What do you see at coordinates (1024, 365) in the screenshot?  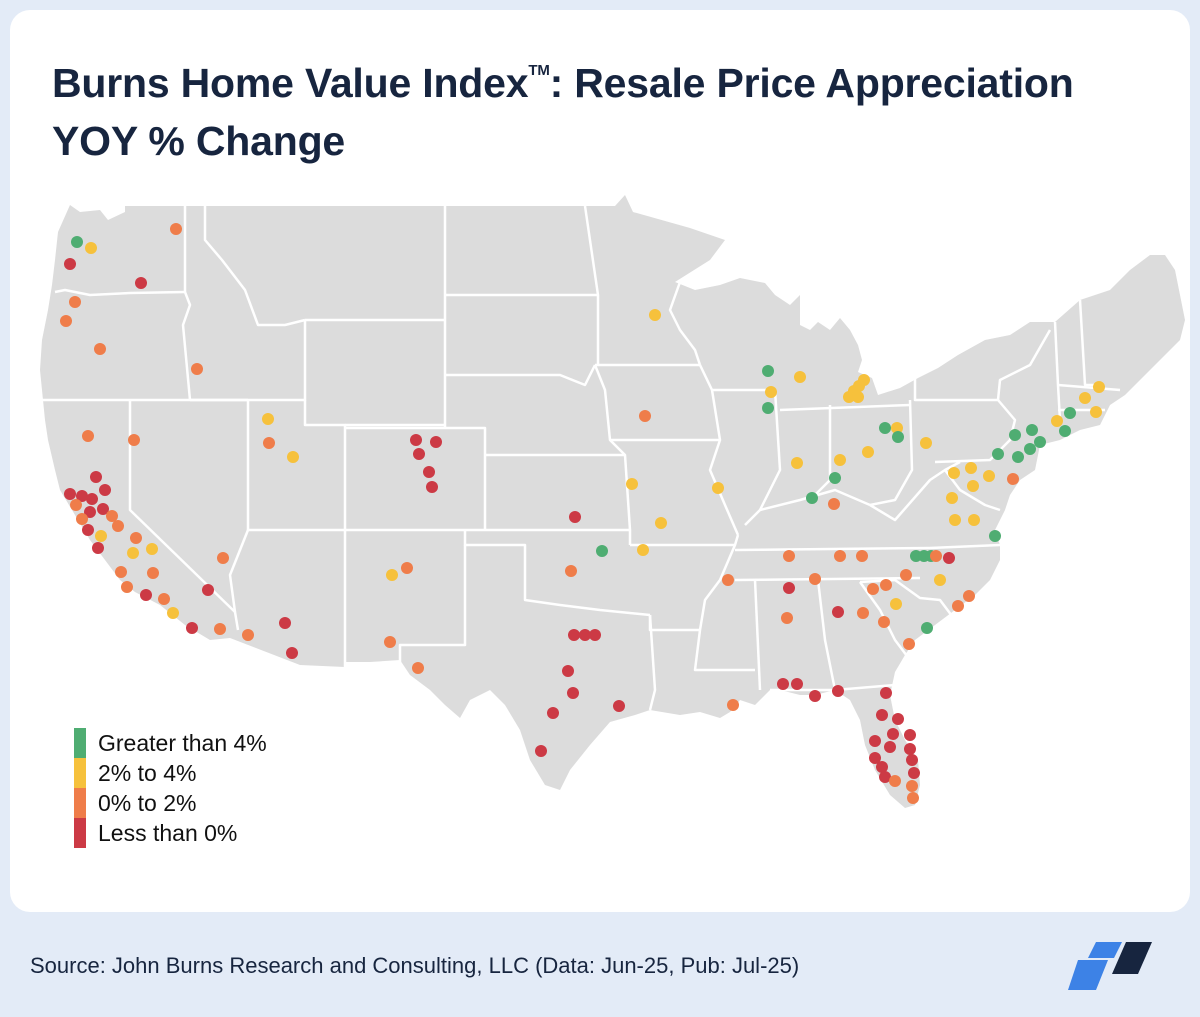 I see `border-ny-pa` at bounding box center [1024, 365].